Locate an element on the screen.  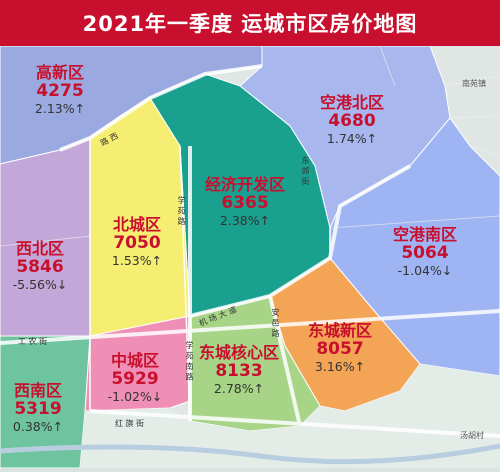
district-price: 8057 is located at coordinates (340, 349).